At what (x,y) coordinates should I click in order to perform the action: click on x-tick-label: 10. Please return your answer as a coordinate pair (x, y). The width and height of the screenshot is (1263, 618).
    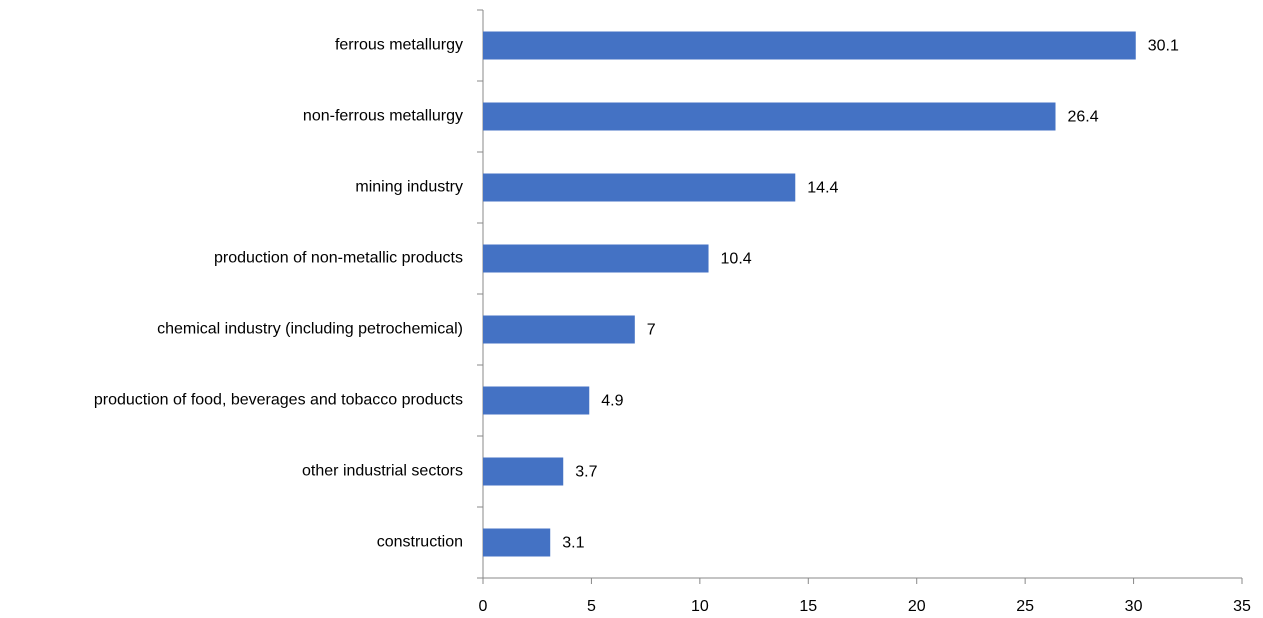
    Looking at the image, I should click on (700, 606).